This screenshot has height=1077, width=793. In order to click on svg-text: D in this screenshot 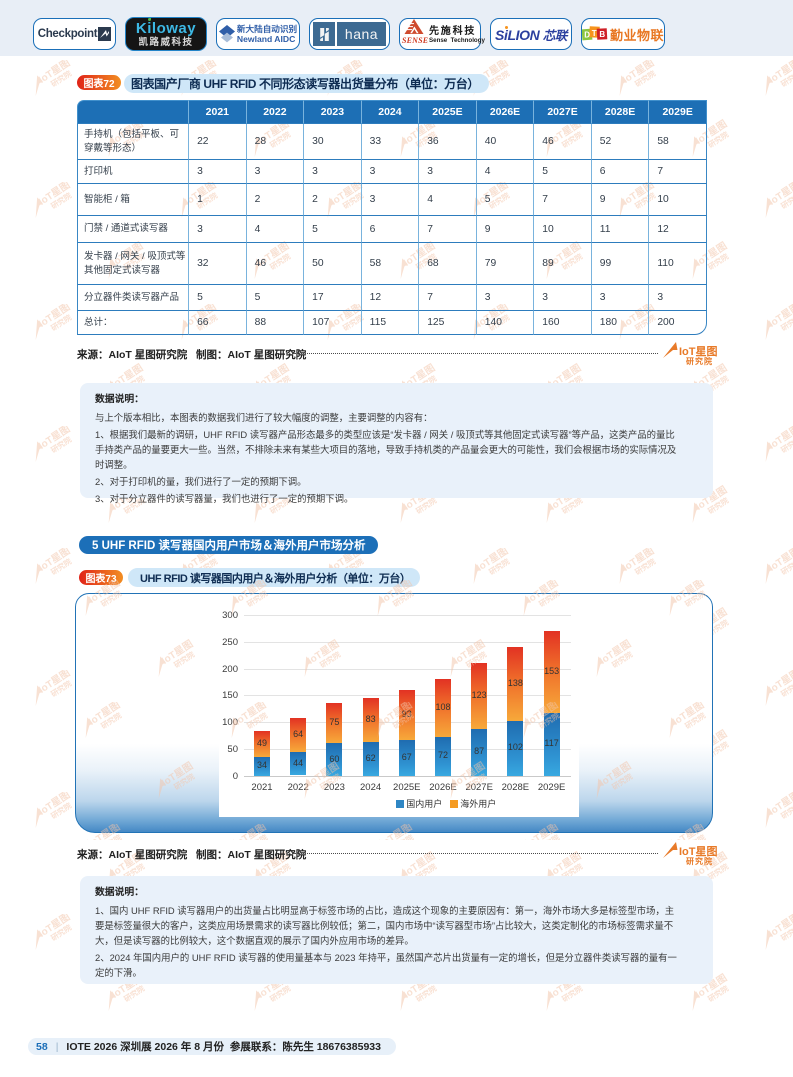, I will do `click(587, 35)`.